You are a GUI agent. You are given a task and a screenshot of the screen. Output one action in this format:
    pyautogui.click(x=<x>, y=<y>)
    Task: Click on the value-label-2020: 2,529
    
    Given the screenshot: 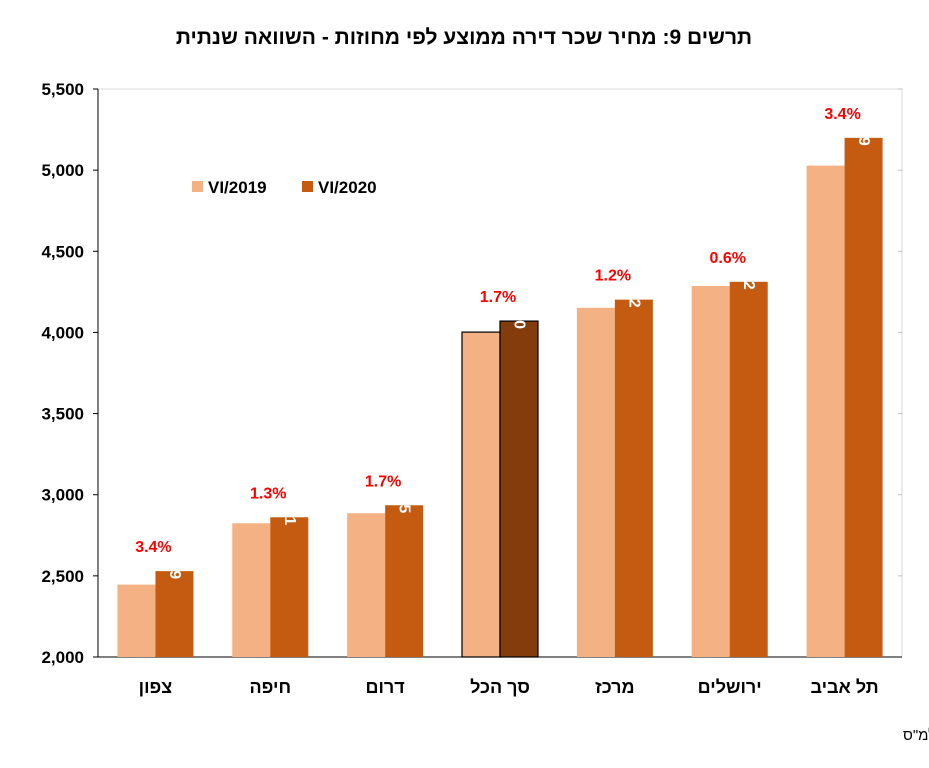 What is the action you would take?
    pyautogui.click(x=174, y=559)
    